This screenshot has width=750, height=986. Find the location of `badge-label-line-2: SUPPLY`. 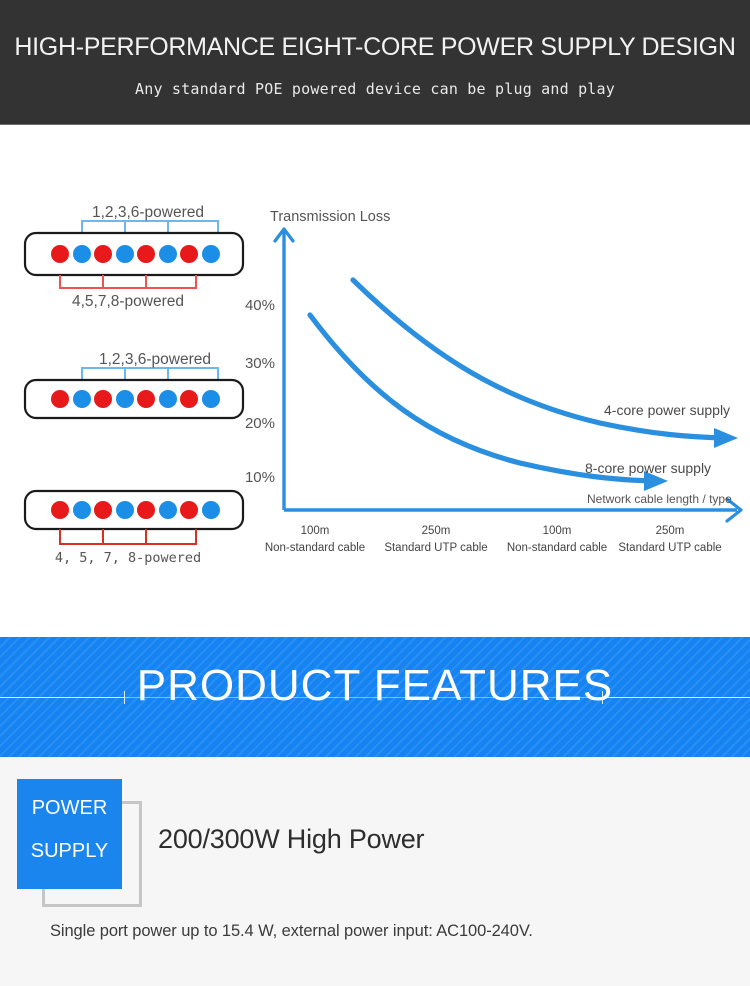

badge-label-line-2: SUPPLY is located at coordinates (69, 851).